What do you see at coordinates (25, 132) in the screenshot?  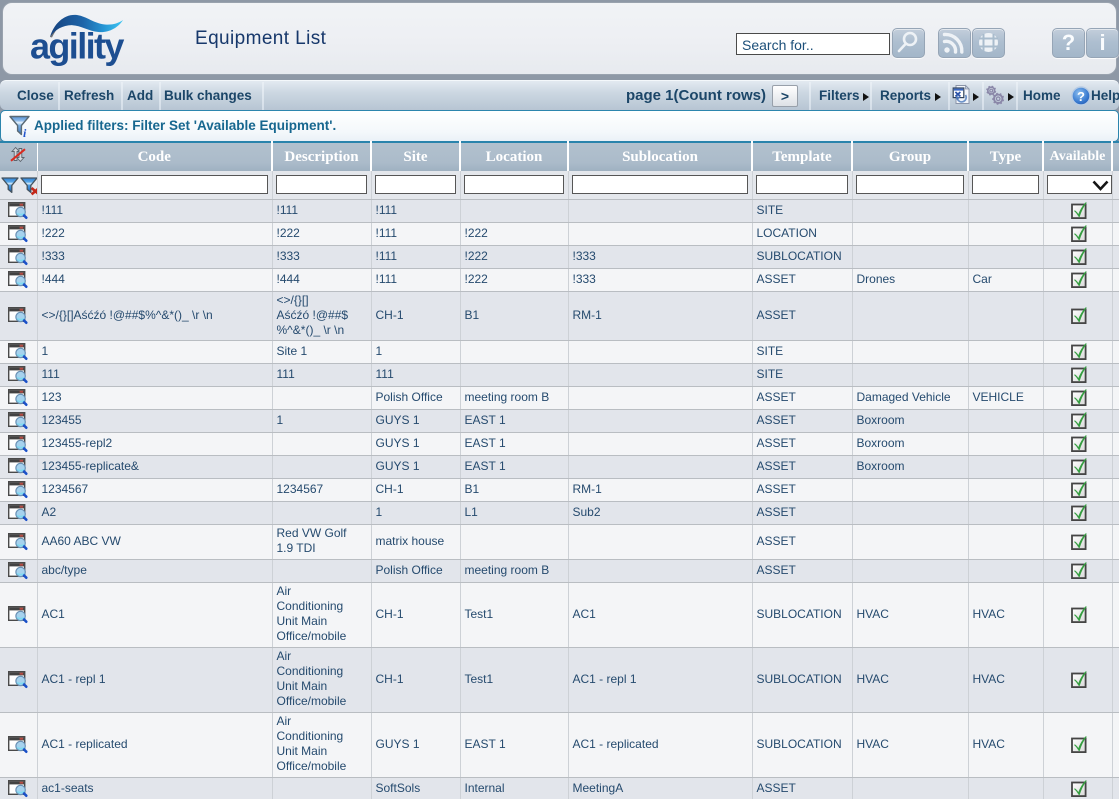 I see `svg-text: i` at bounding box center [25, 132].